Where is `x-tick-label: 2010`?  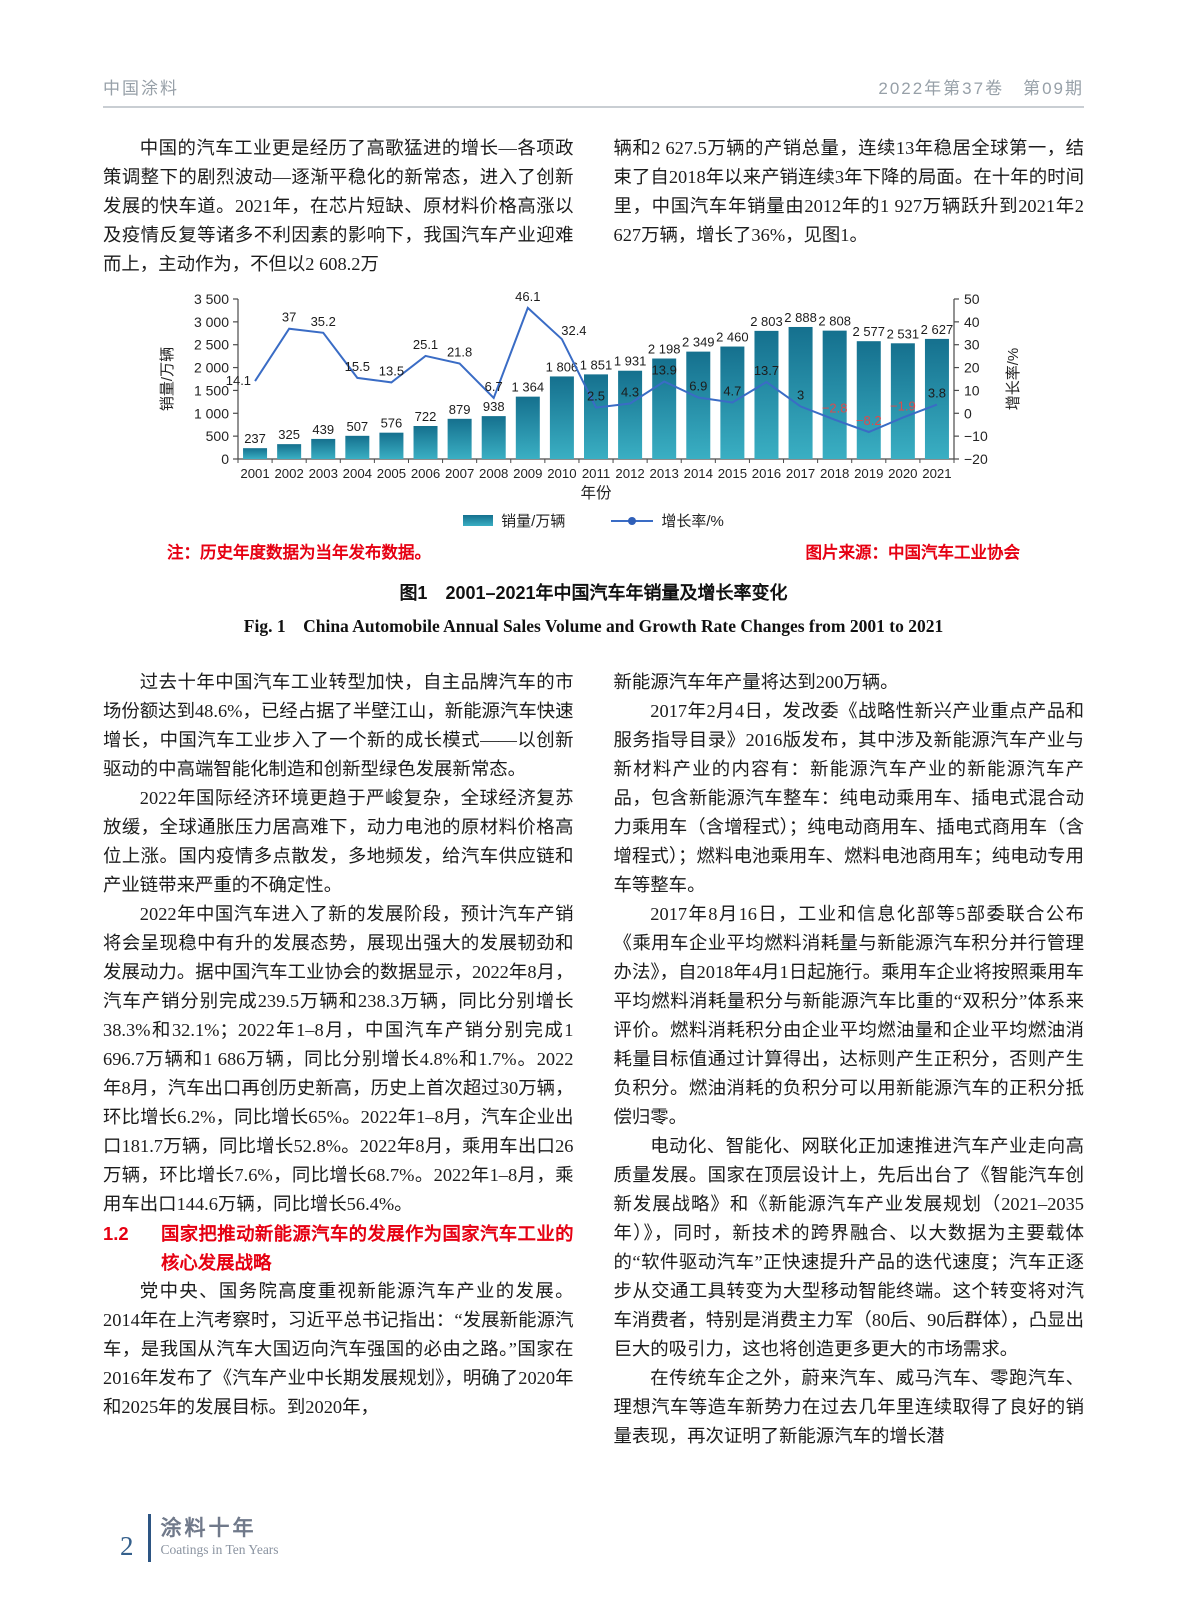 x-tick-label: 2010 is located at coordinates (561, 473).